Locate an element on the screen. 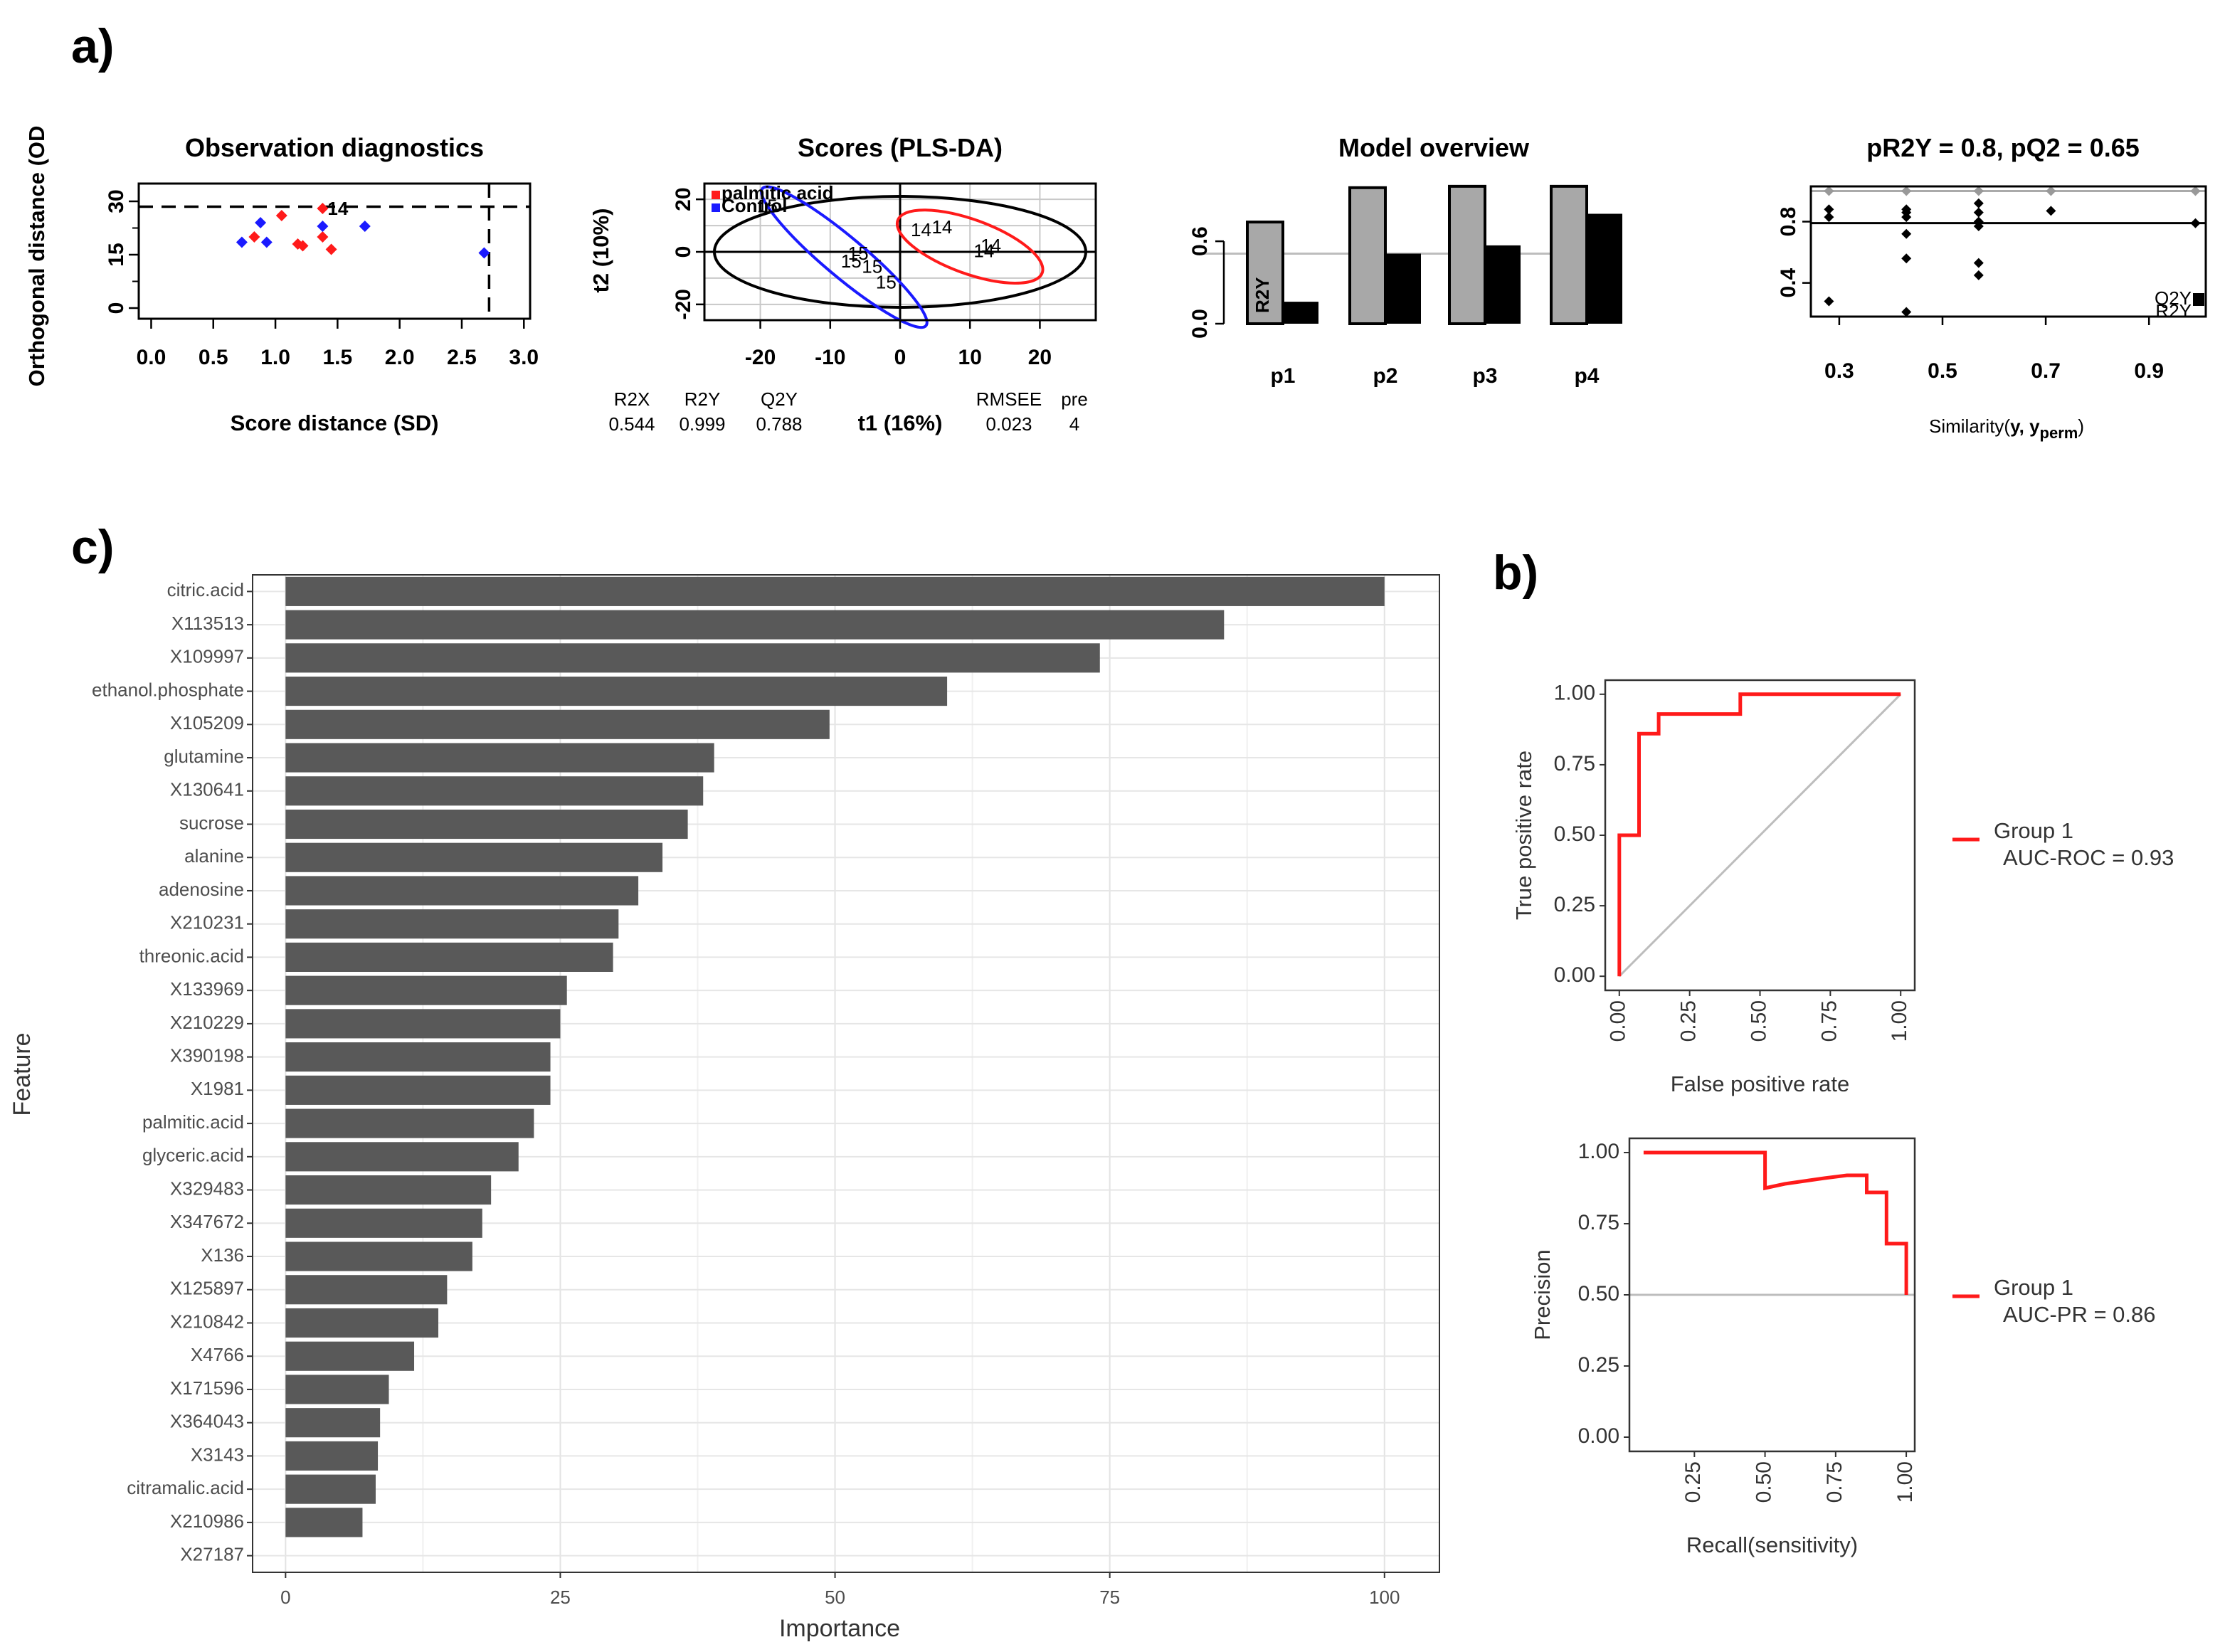 The height and width of the screenshot is (1652, 2220). feature-label: X133969 is located at coordinates (207, 989).